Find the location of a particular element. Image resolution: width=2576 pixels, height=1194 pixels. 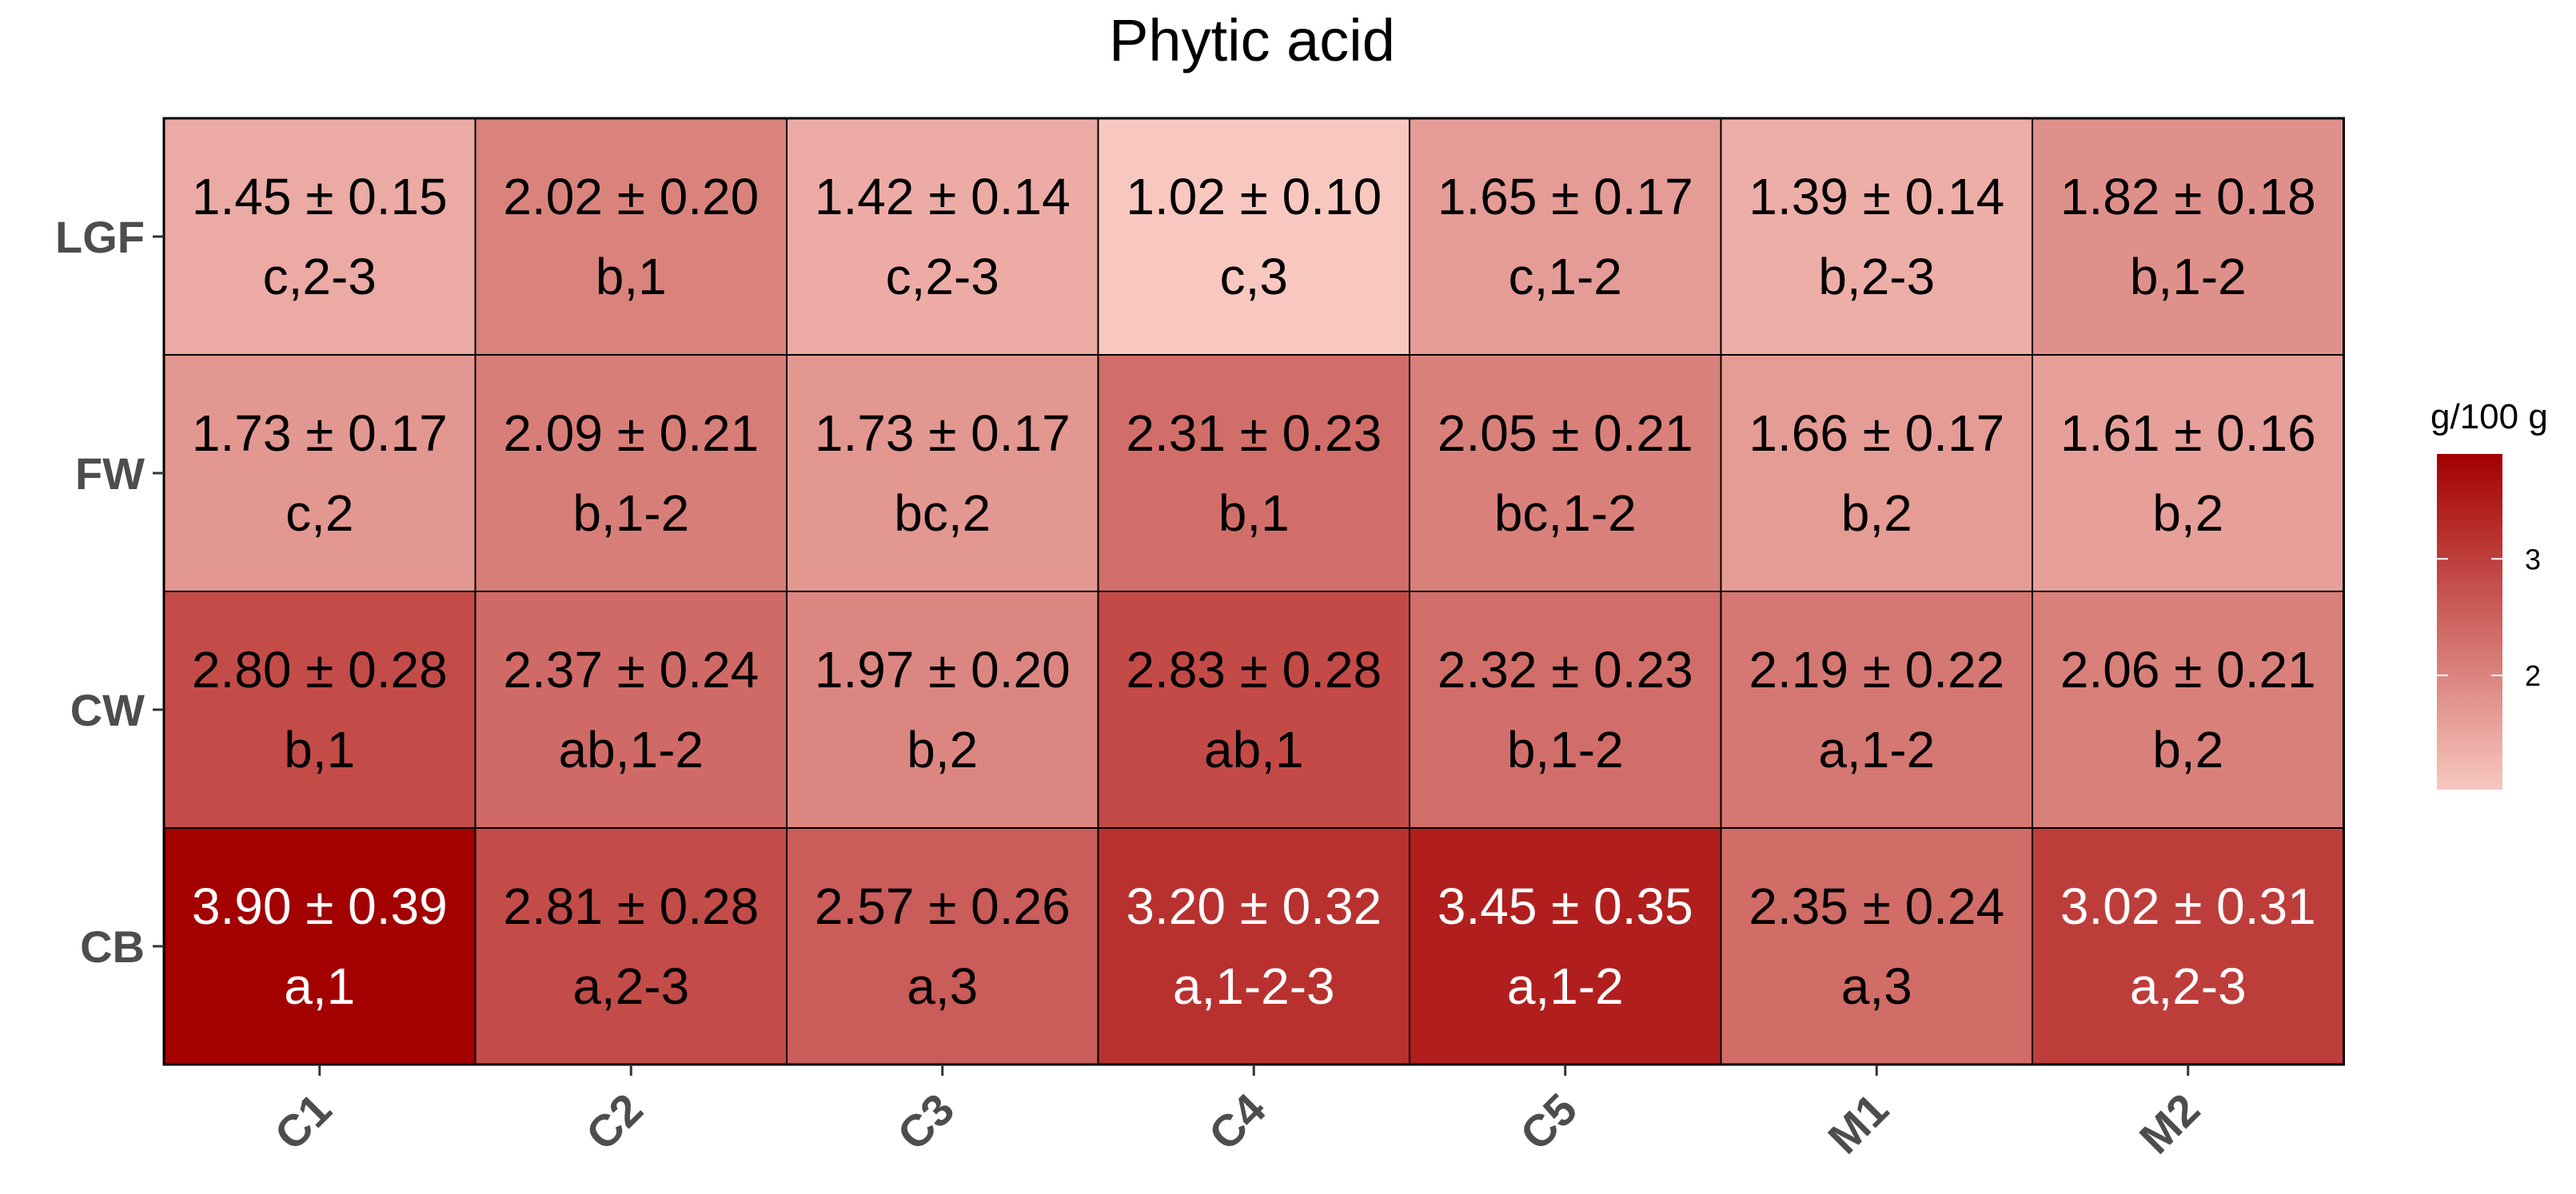

cell-value-label: 2.19 ± 0.22 is located at coordinates (1877, 669).